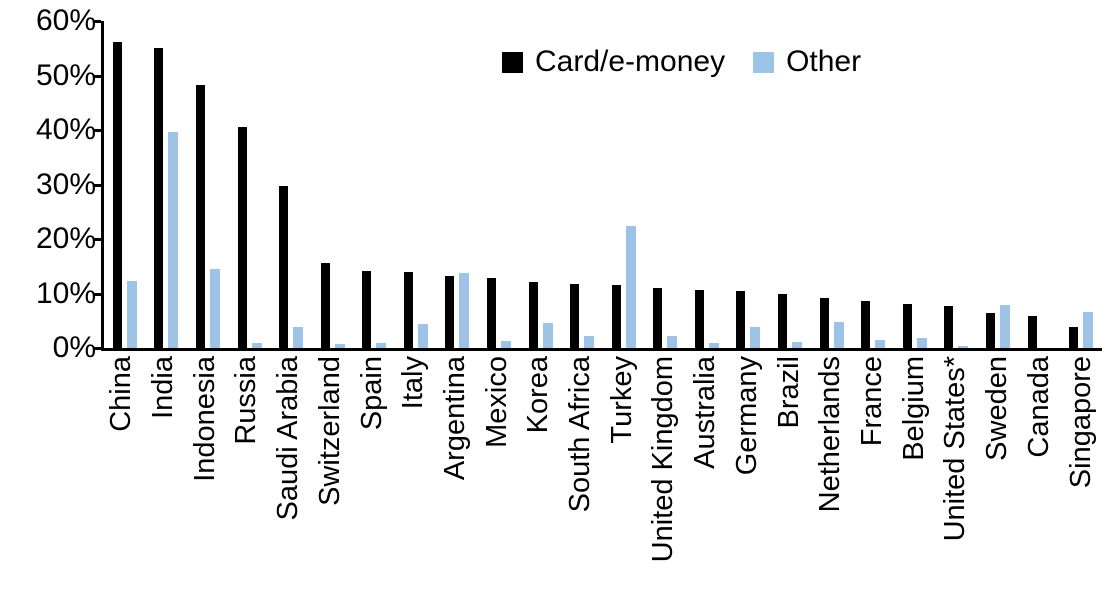  What do you see at coordinates (367, 309) in the screenshot?
I see `bar-card-spain` at bounding box center [367, 309].